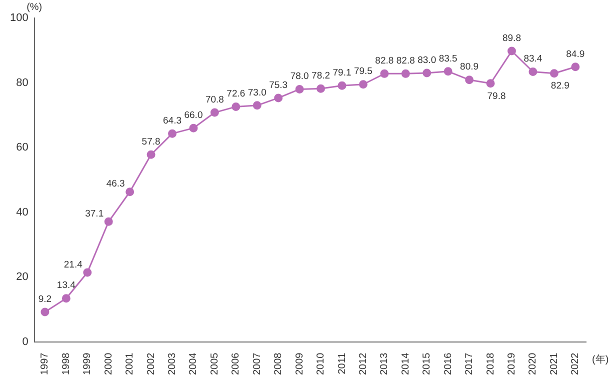 The image size is (616, 380). Describe the element at coordinates (576, 364) in the screenshot. I see `x-tick-label: 2022` at that location.